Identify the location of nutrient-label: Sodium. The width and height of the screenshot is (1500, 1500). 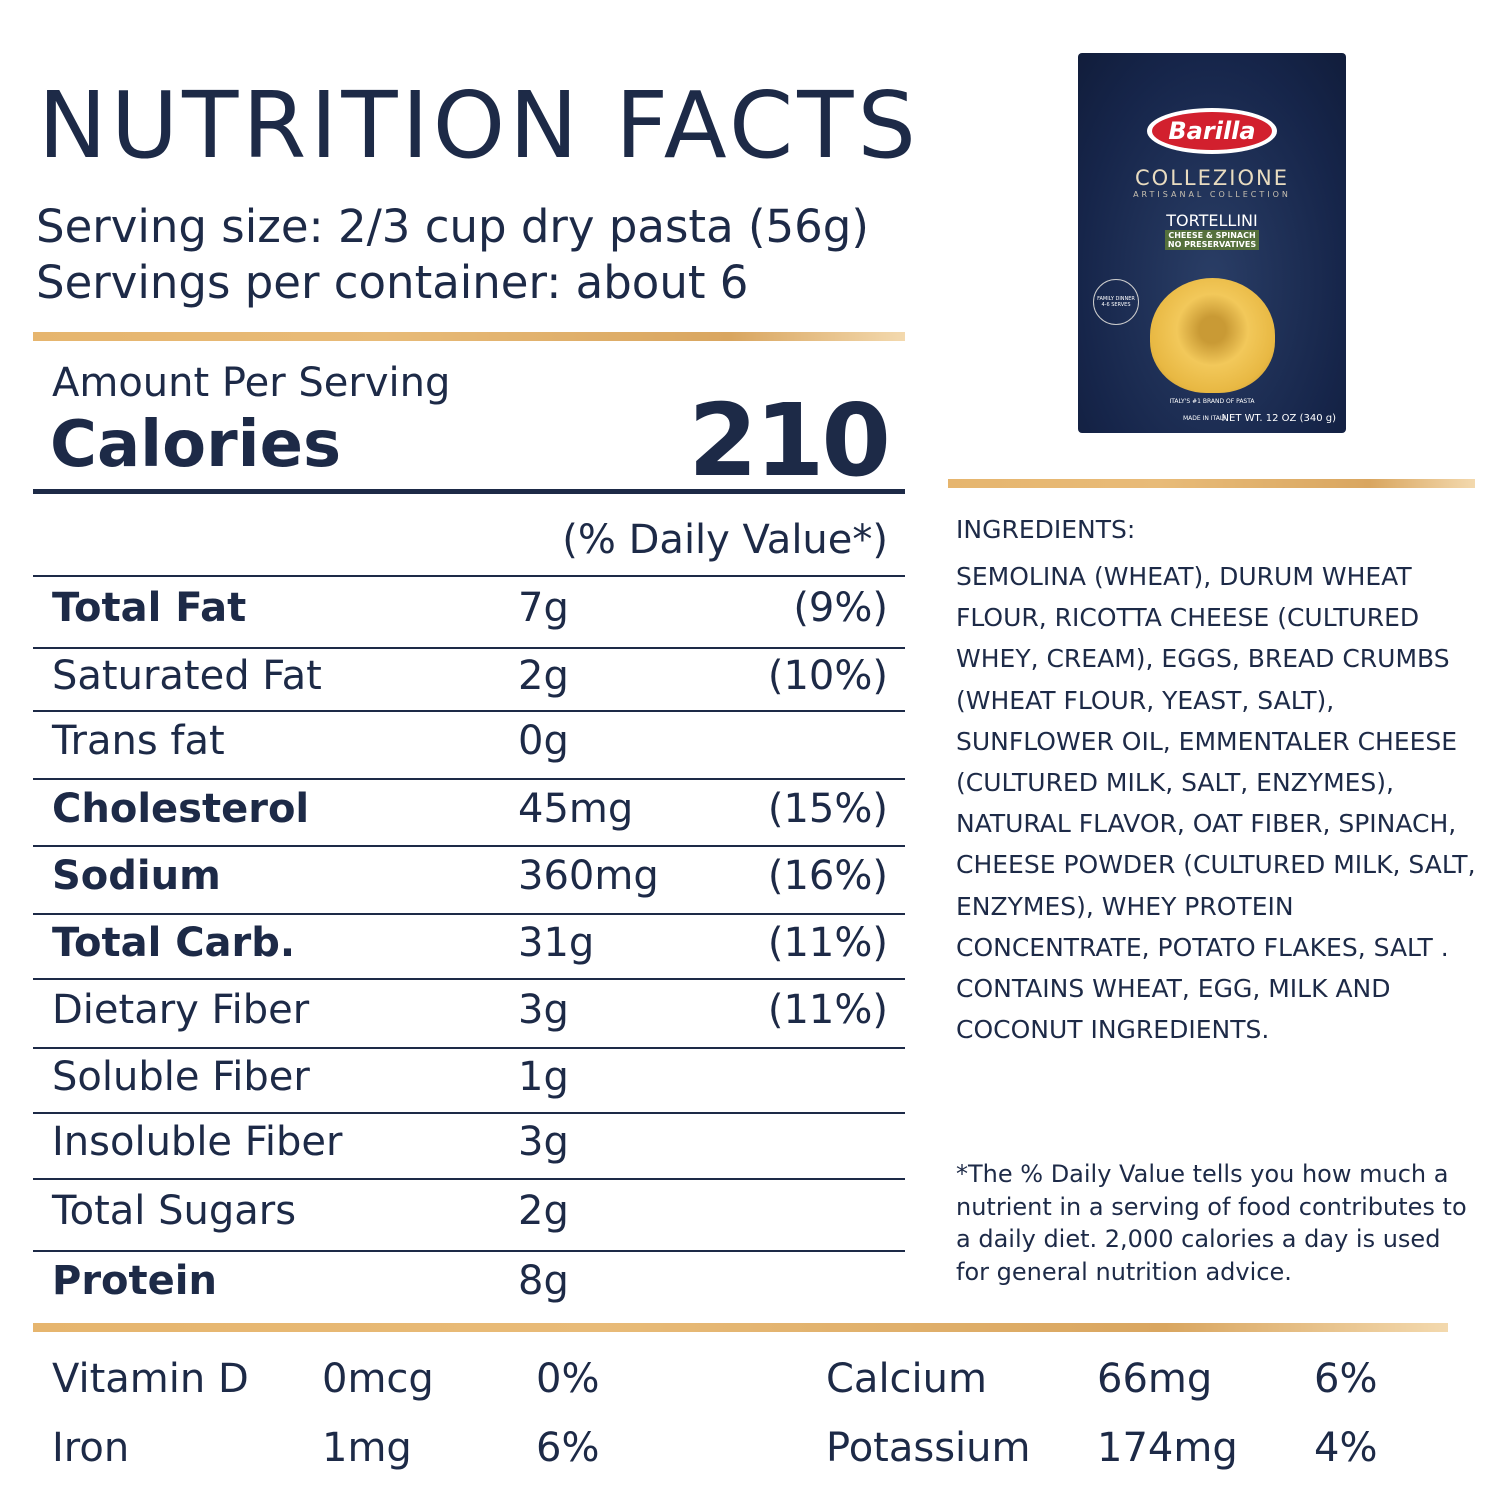
(136, 876).